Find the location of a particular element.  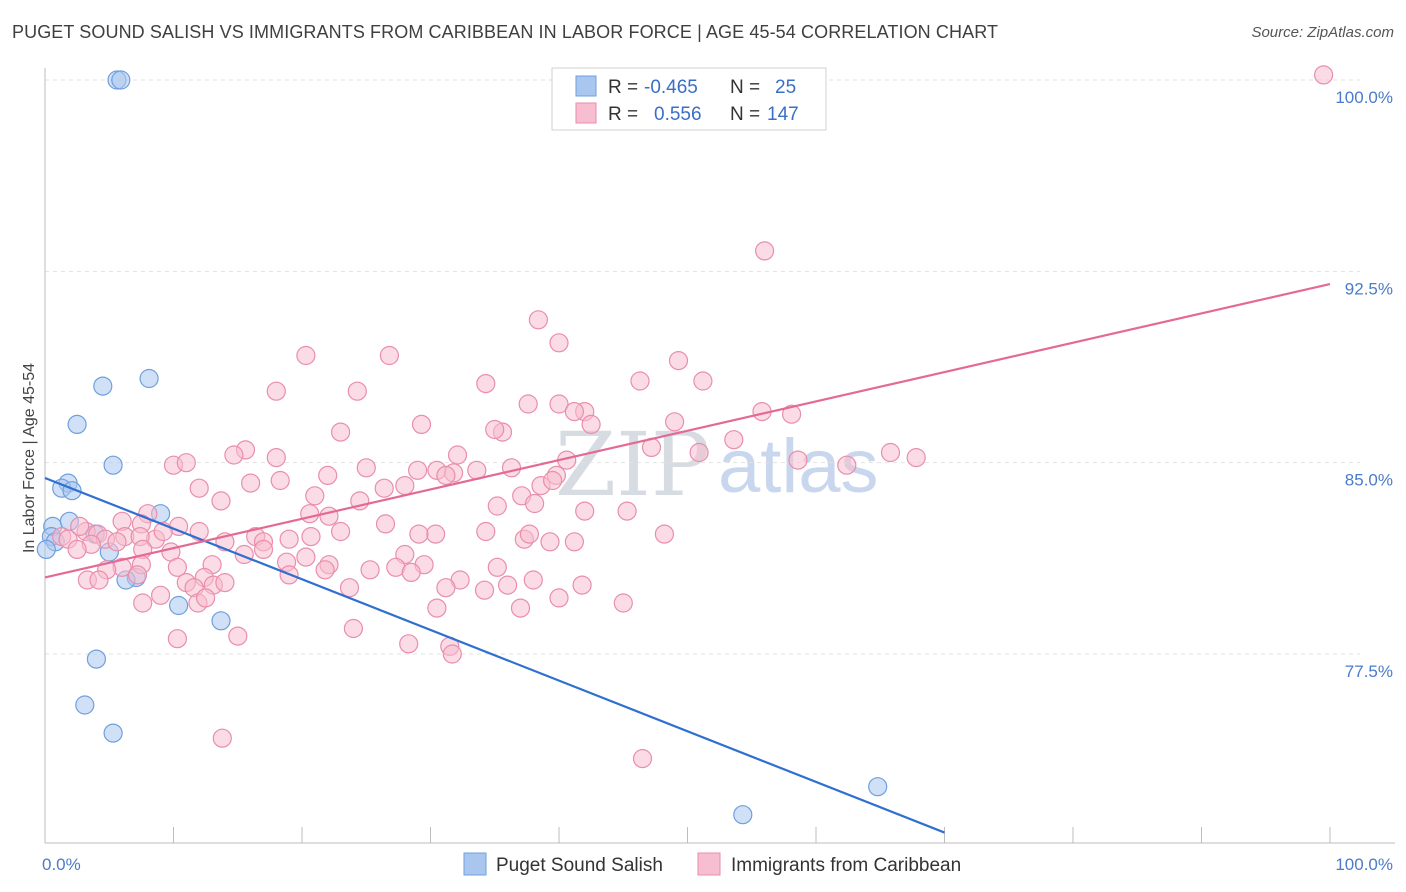

bottom-legend-label-caribbean: Immigrants from Caribbean is located at coordinates (846, 865).